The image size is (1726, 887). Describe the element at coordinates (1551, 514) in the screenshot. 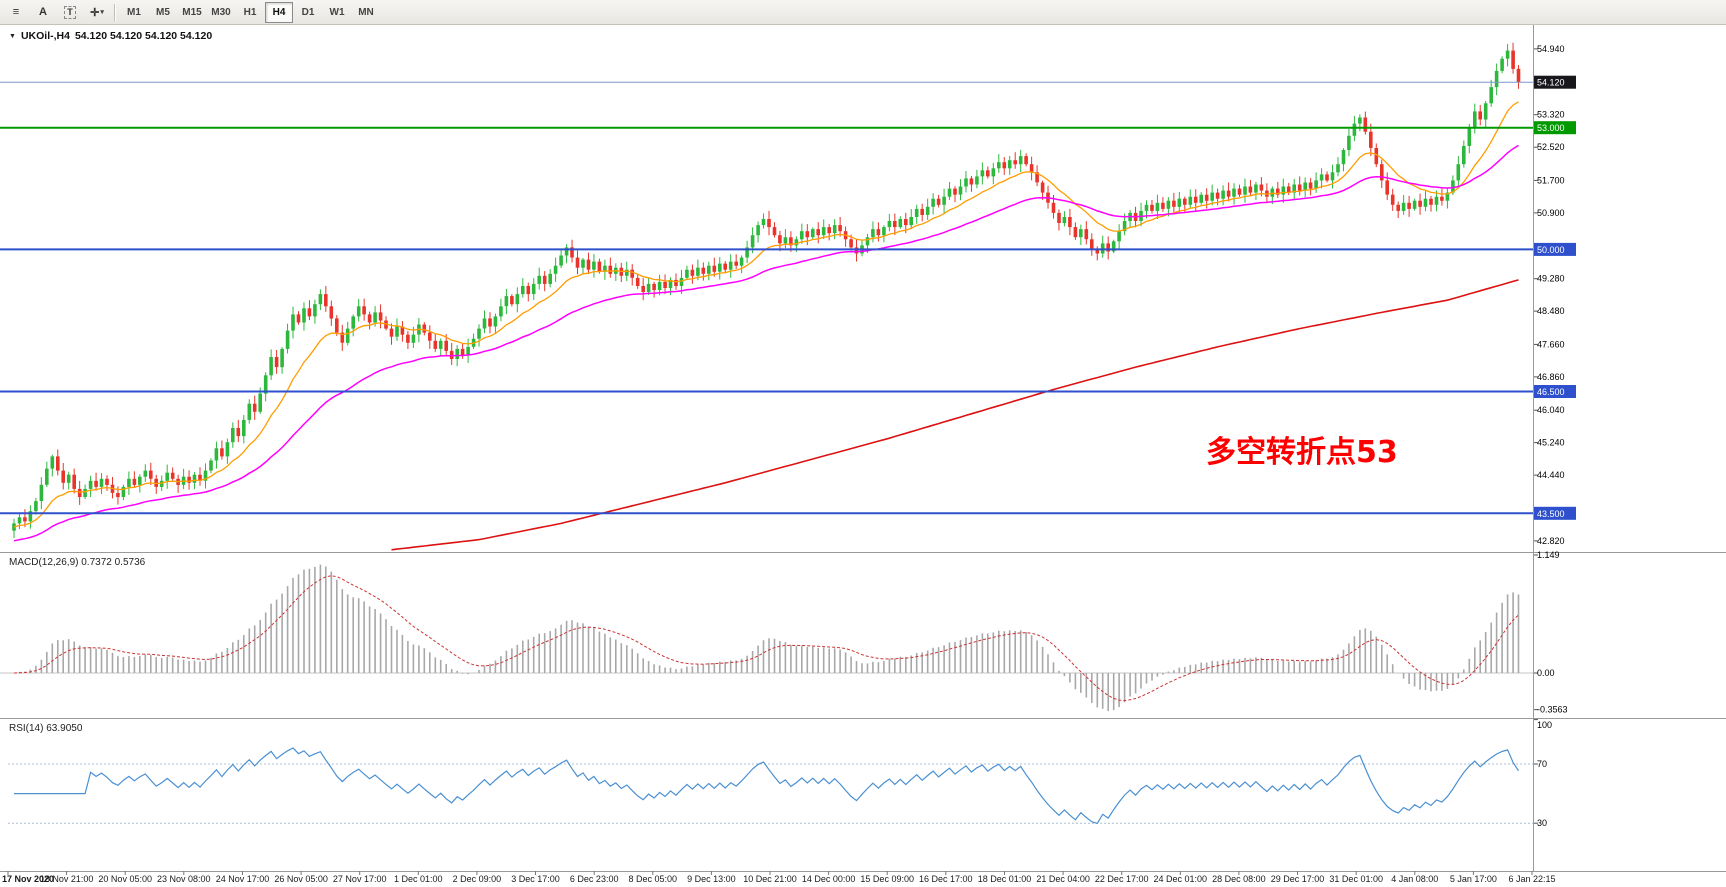

I see `svg-text: 43.500` at that location.